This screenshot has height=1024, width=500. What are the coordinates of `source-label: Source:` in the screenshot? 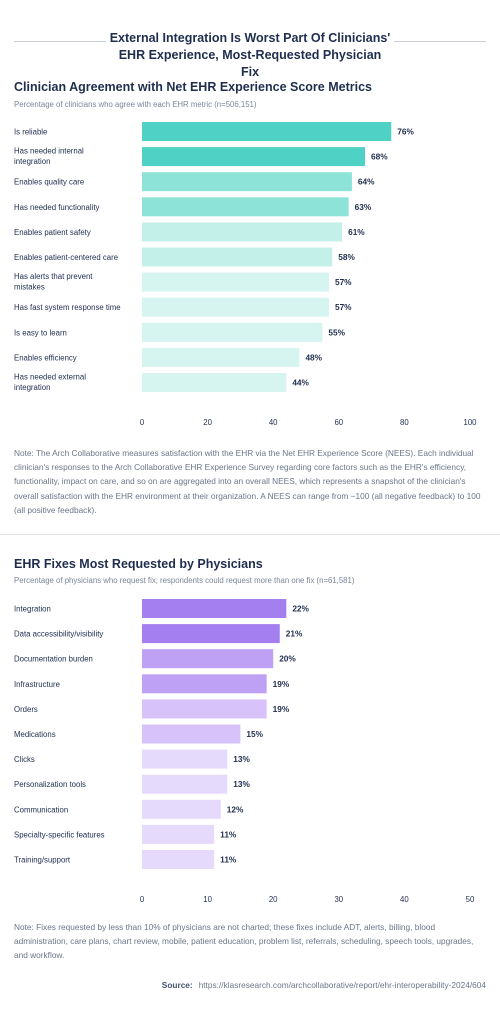 It's located at (177, 985).